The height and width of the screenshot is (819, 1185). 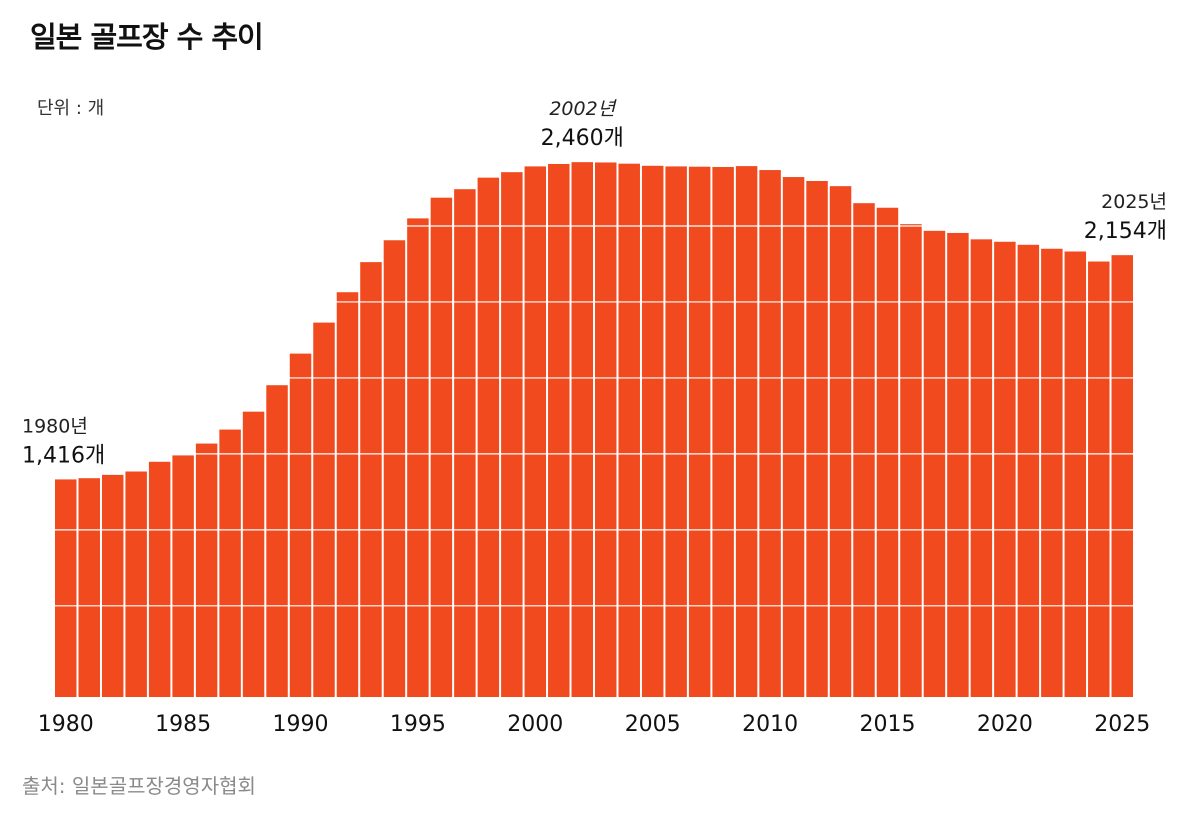 I want to click on source-note: 출처: 일본골프장경영자협회, so click(x=139, y=786).